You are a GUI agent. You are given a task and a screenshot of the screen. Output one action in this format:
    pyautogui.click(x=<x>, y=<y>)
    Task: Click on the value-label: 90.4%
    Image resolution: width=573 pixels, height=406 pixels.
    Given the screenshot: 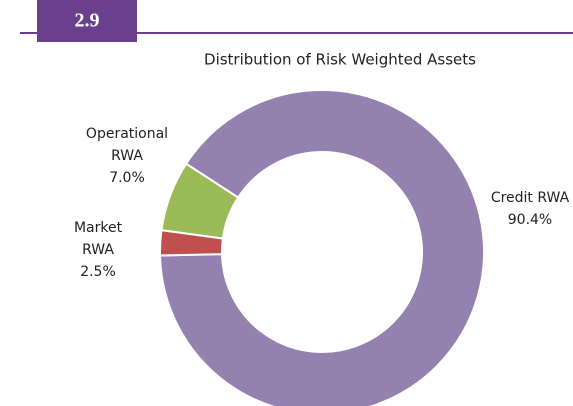 What is the action you would take?
    pyautogui.click(x=530, y=220)
    